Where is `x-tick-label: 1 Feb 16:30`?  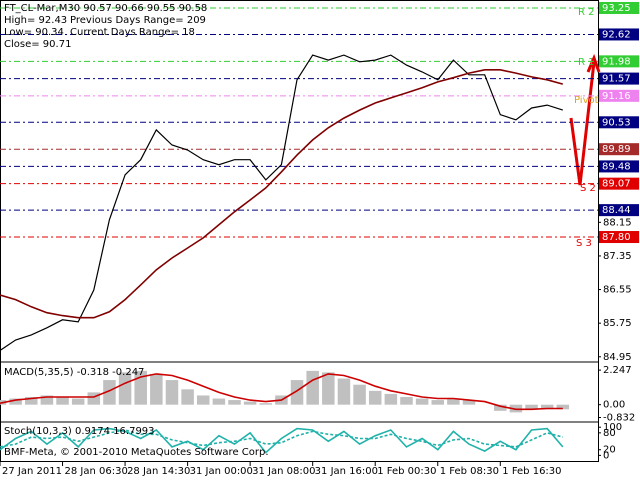 x-tick-label: 1 Feb 16:30 is located at coordinates (531, 471).